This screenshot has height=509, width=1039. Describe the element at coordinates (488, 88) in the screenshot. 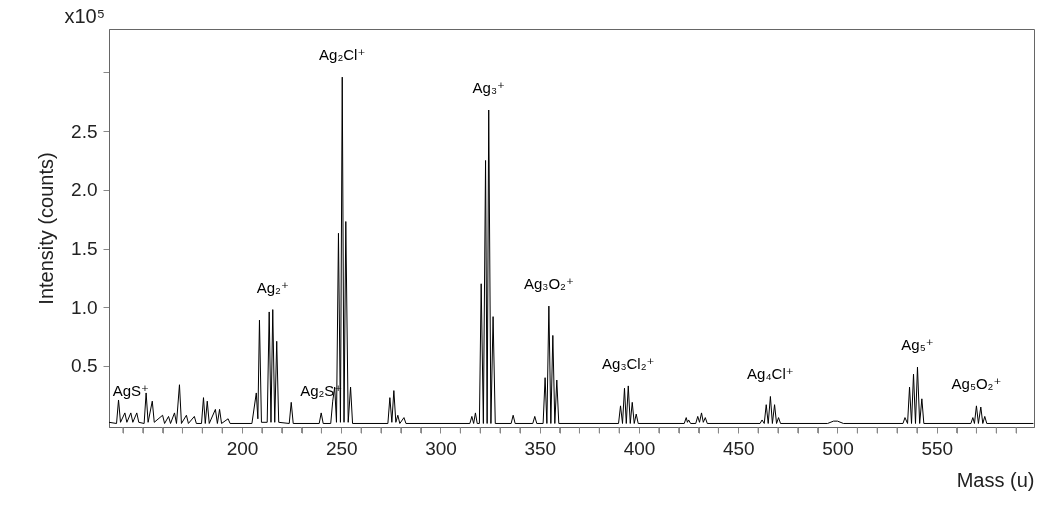

I see `annotation: Ag₃⁺` at that location.